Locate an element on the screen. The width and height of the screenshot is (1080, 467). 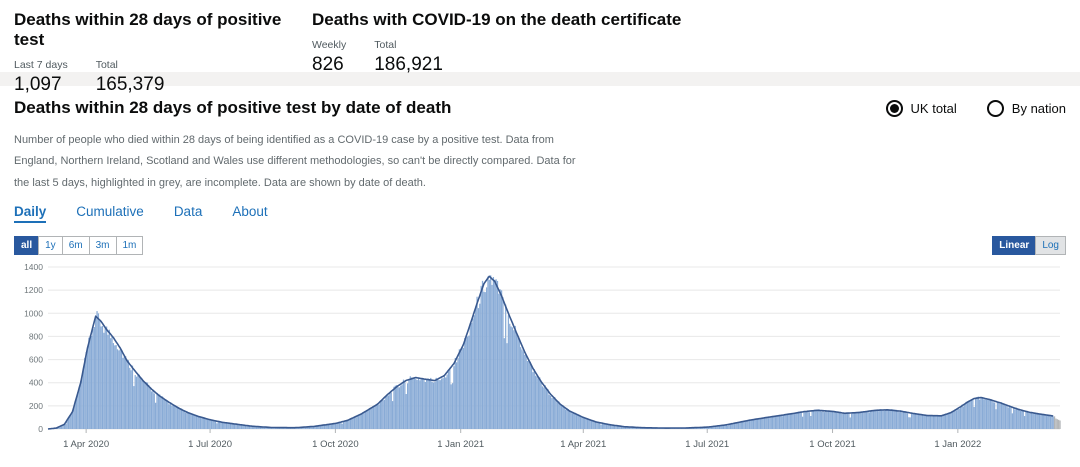
scale-toggle-buttons: Linear Log is located at coordinates (1029, 246).